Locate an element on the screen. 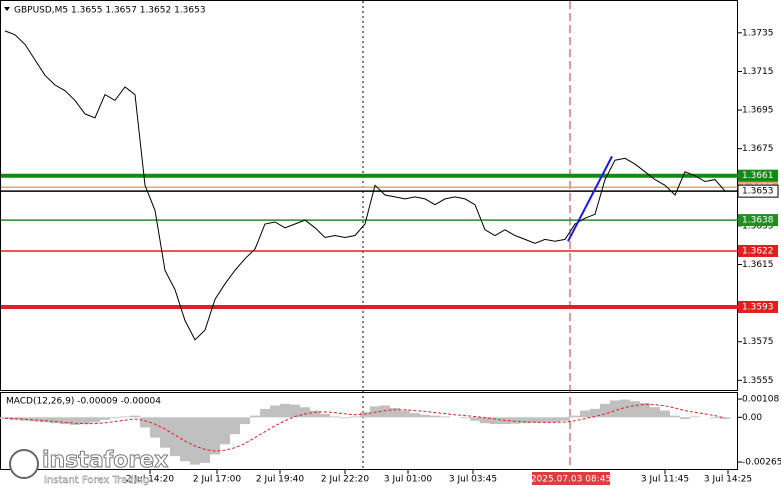 The height and width of the screenshot is (489, 781). signal-line is located at coordinates (365, 427).